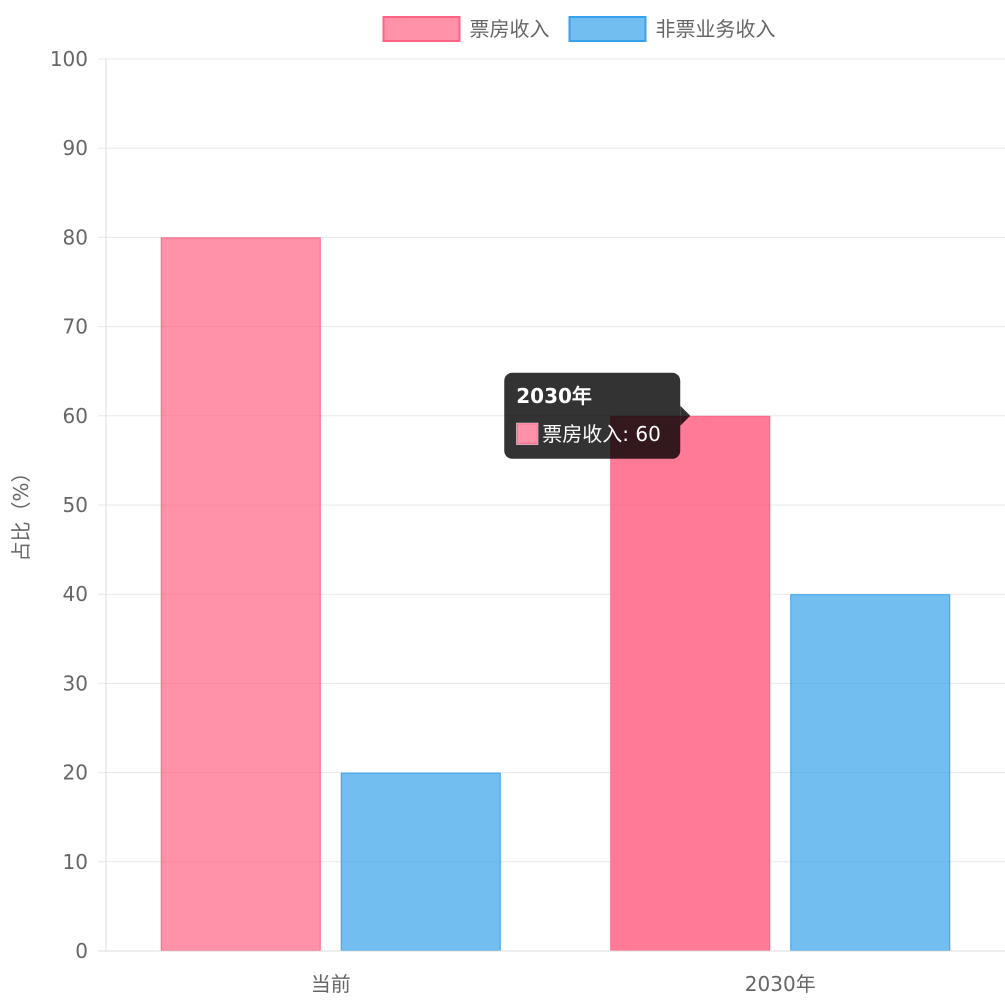  What do you see at coordinates (716, 29) in the screenshot?
I see `legend-label: 非票业务收入` at bounding box center [716, 29].